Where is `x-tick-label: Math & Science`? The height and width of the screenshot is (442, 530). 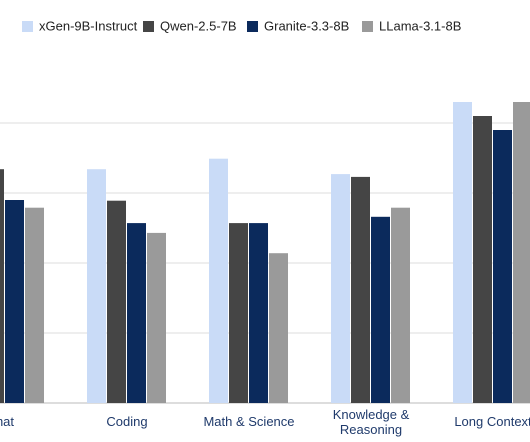
x-tick-label: Math & Science is located at coordinates (249, 421).